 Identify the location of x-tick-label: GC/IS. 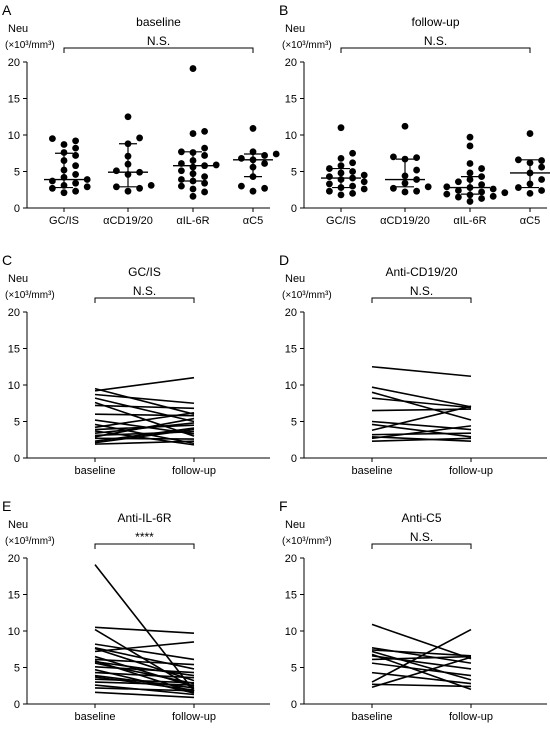
(64, 221).